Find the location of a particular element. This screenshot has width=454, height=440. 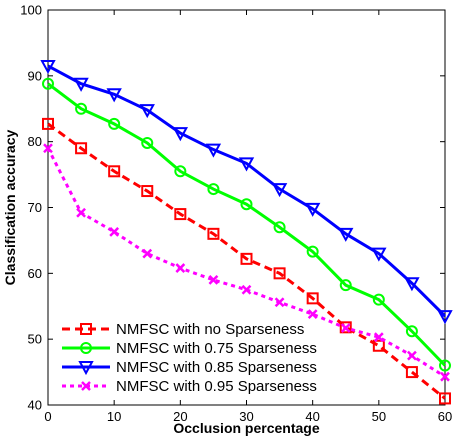

x-tick-label: 50 is located at coordinates (379, 416).